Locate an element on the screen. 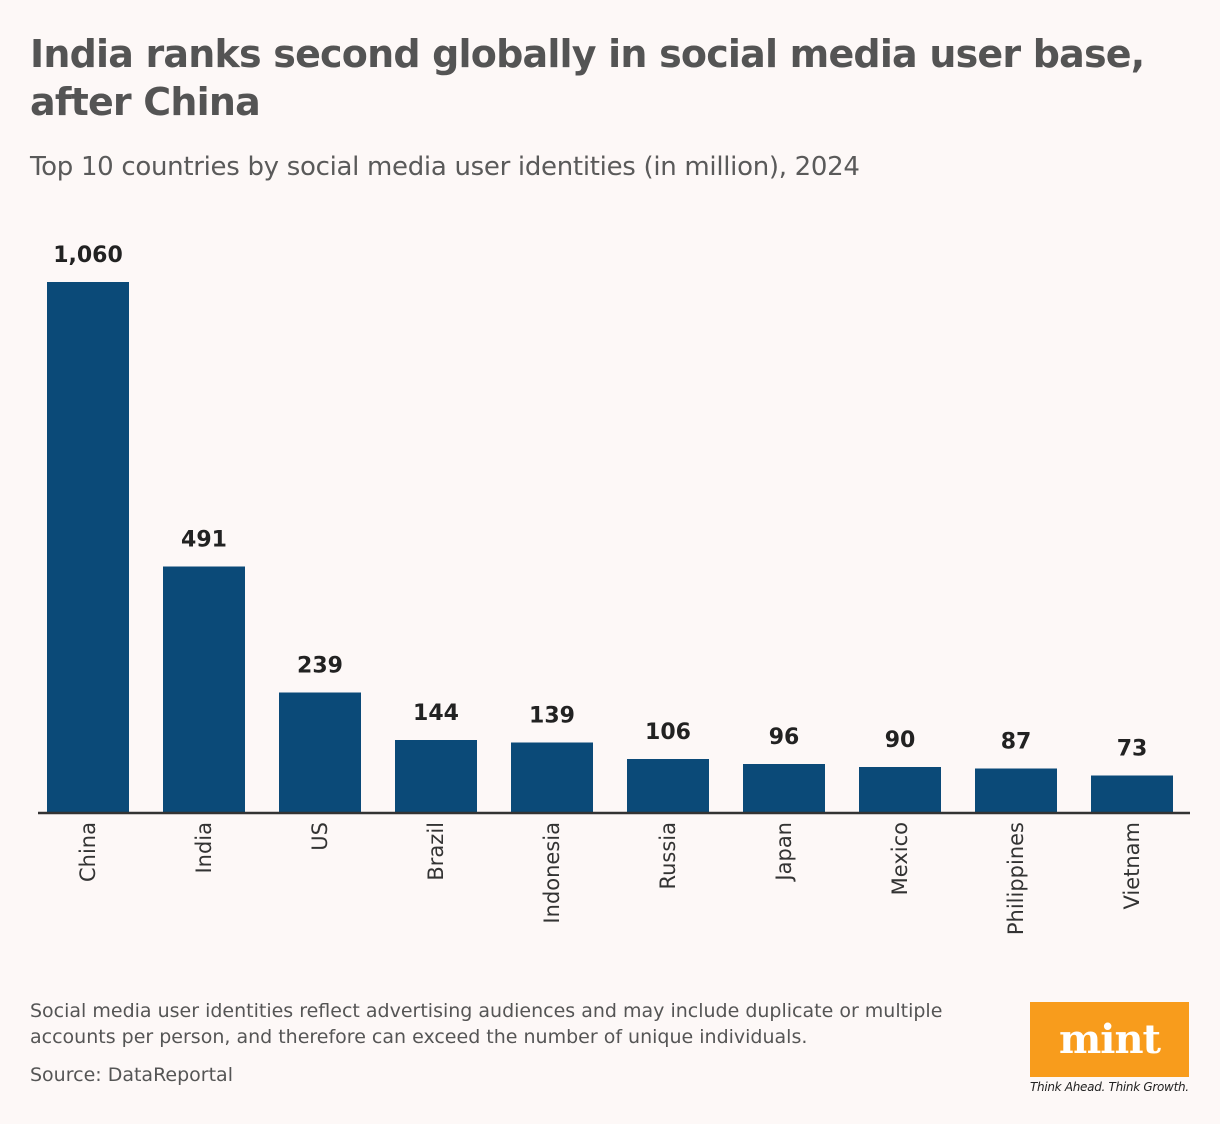  value-label: 491 is located at coordinates (204, 540).